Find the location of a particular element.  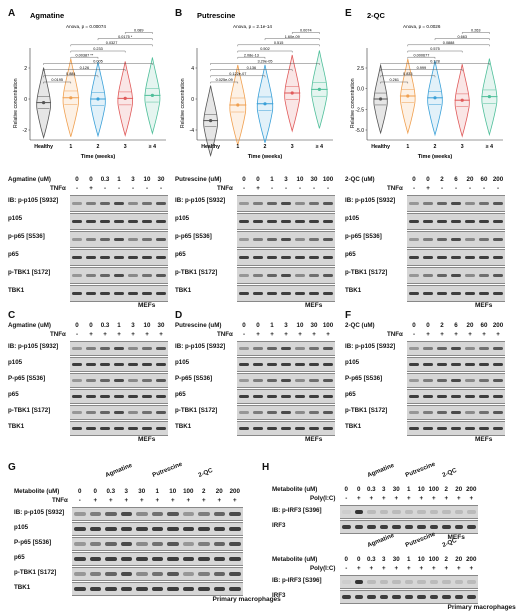

cell-type-caption: MEFs is located at coordinates (314, 439).